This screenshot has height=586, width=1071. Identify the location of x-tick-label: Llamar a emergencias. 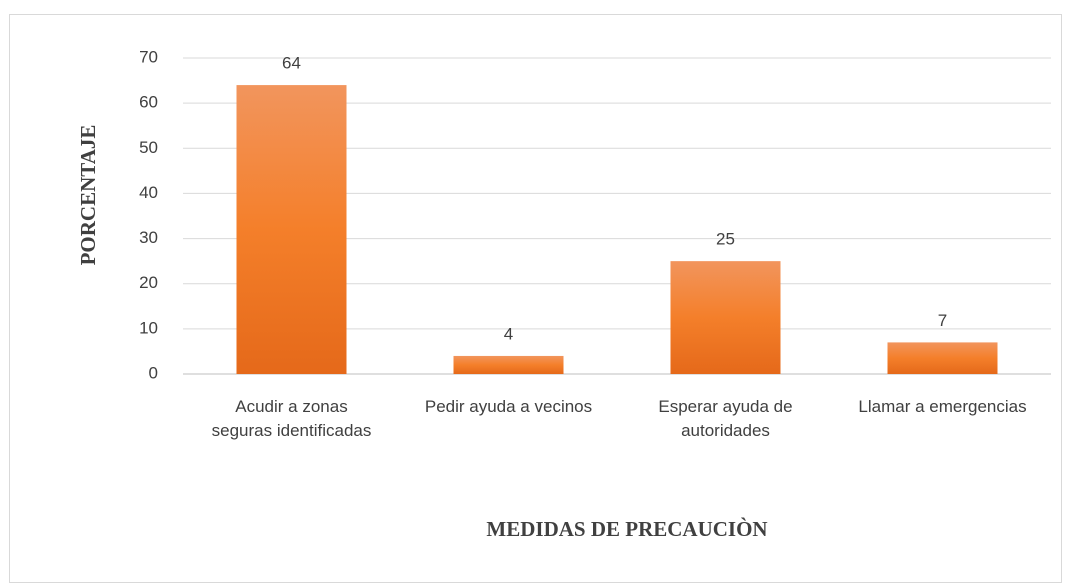
(942, 406).